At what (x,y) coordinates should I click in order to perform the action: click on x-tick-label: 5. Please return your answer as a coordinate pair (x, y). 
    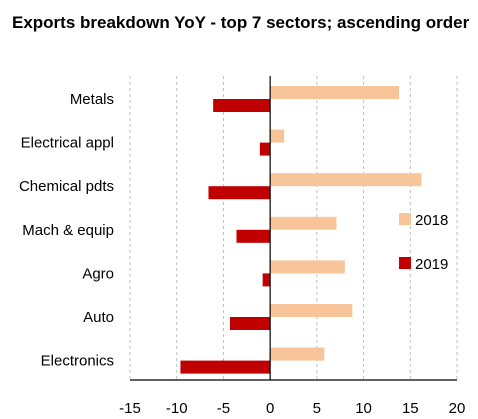
    Looking at the image, I should click on (317, 408).